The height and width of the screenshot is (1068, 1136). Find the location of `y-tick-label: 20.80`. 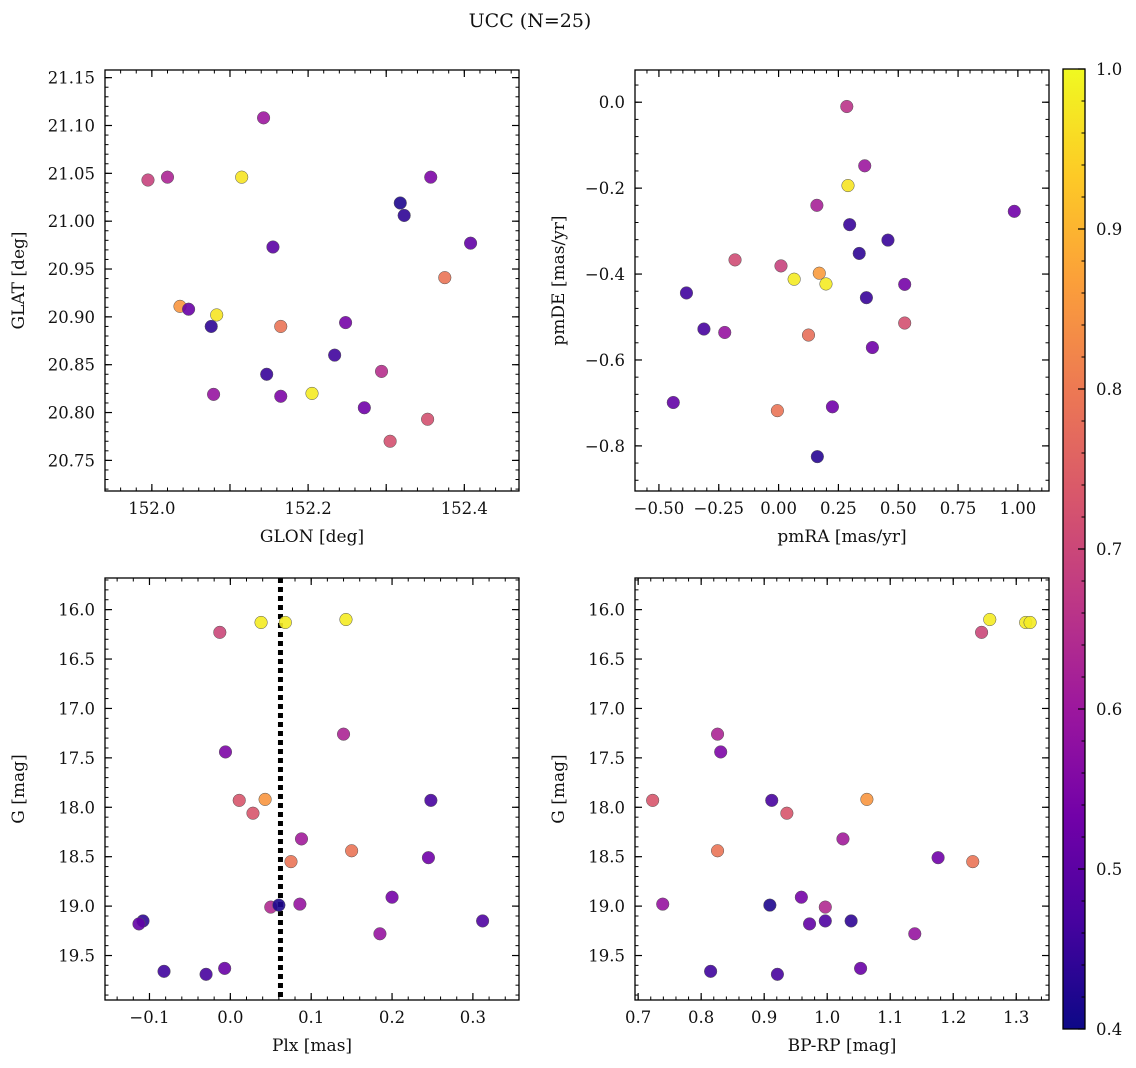

y-tick-label: 20.80 is located at coordinates (71, 413).